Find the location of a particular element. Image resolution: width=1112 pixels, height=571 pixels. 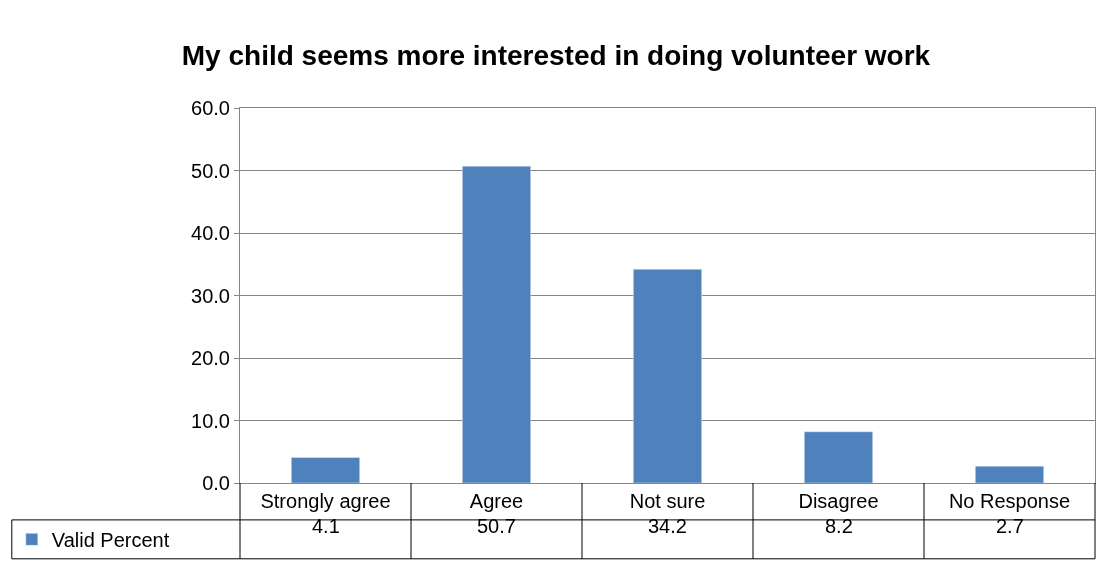

legend-label: Valid Percent is located at coordinates (110, 540).